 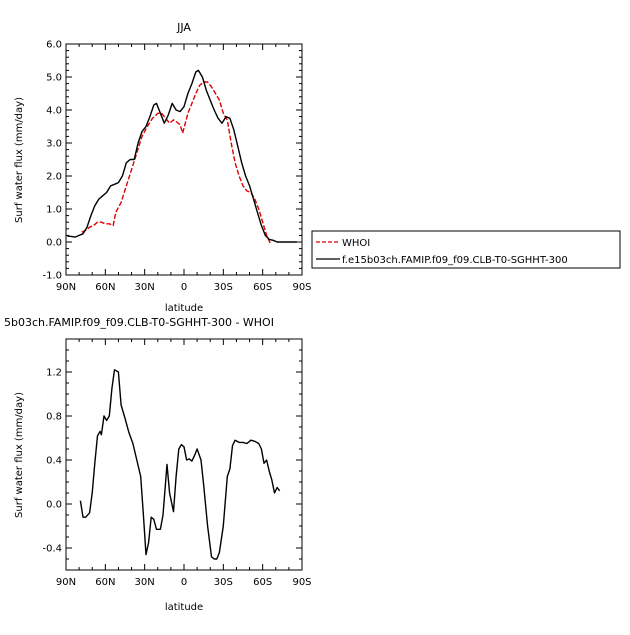 What do you see at coordinates (262, 287) in the screenshot?
I see `top-xtick-label: 60S` at bounding box center [262, 287].